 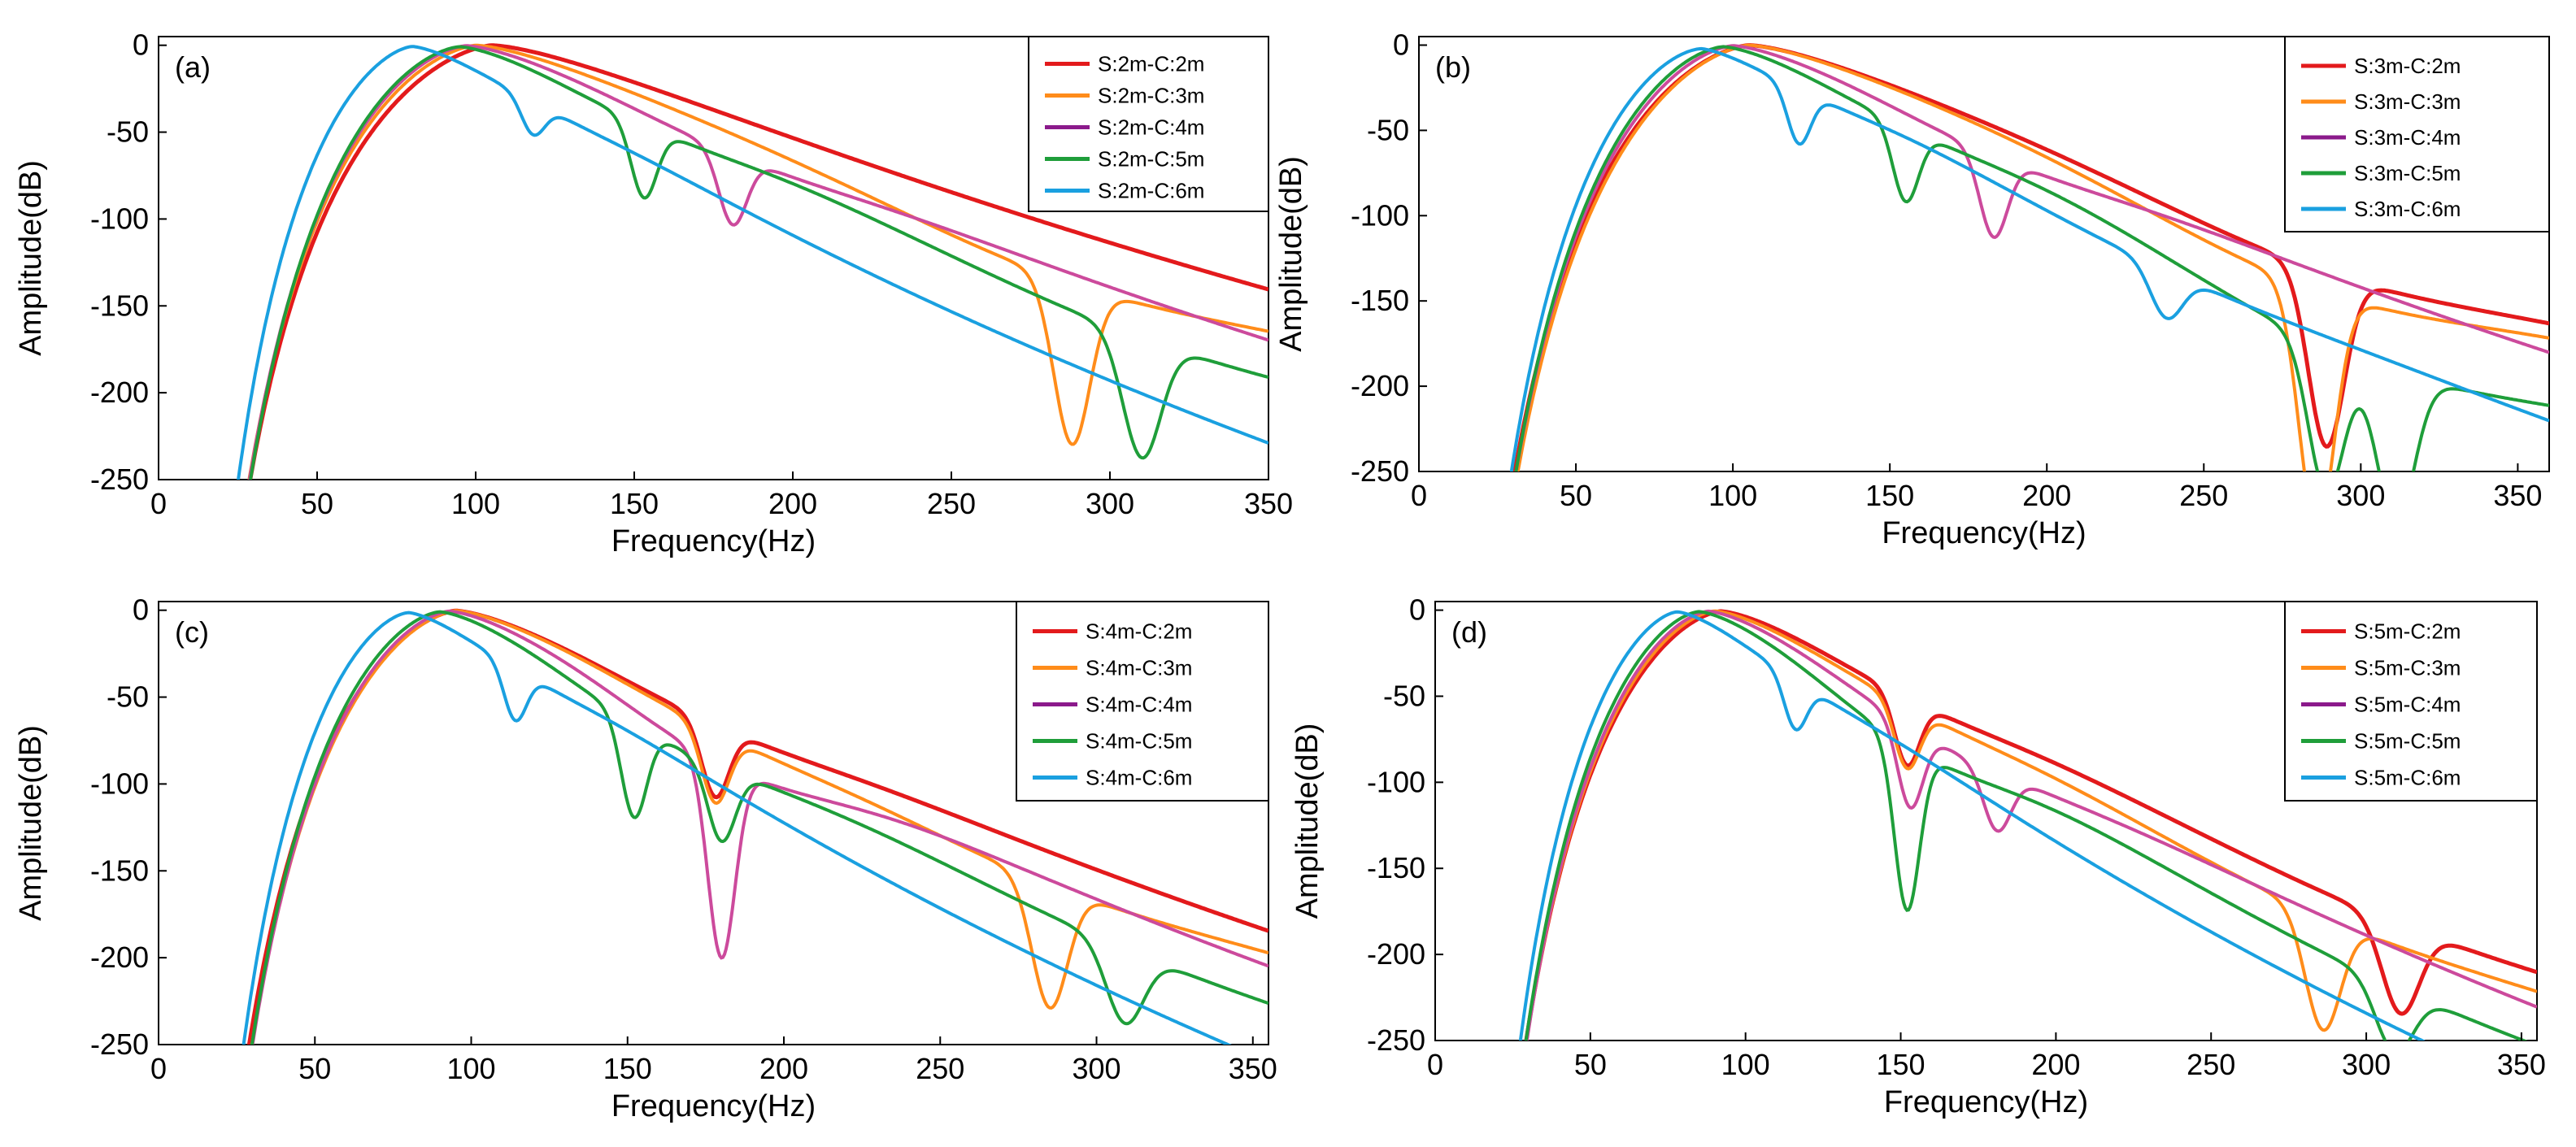 What do you see at coordinates (2407, 778) in the screenshot?
I see `legend-entry: S:5m-C:6m` at bounding box center [2407, 778].